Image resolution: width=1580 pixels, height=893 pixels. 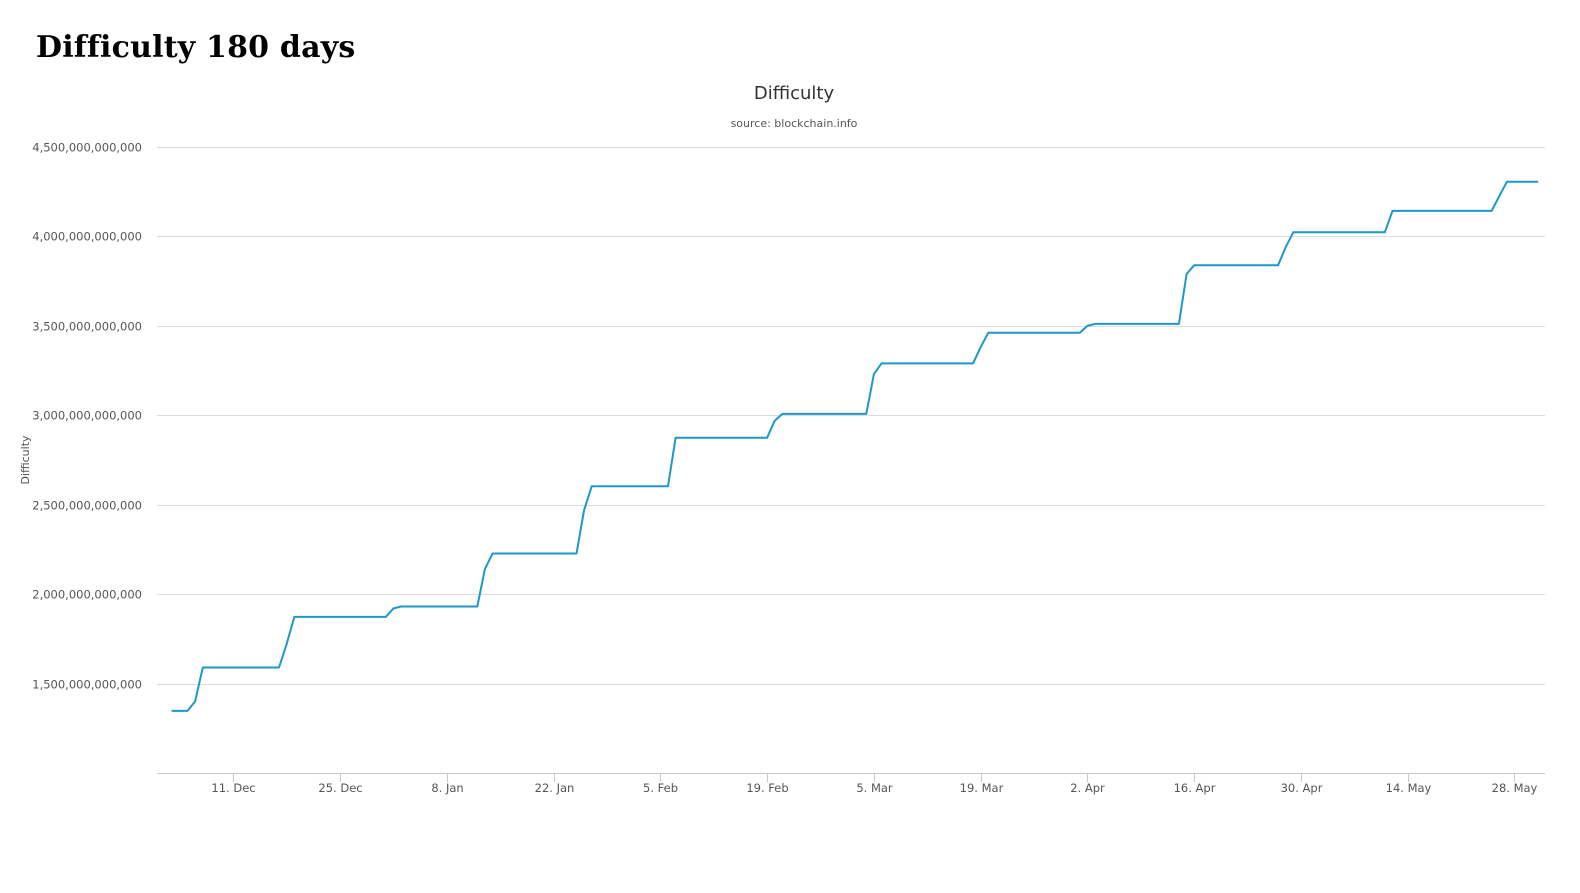 What do you see at coordinates (87, 237) in the screenshot?
I see `y-tick-label: 4,000,000,000,000` at bounding box center [87, 237].